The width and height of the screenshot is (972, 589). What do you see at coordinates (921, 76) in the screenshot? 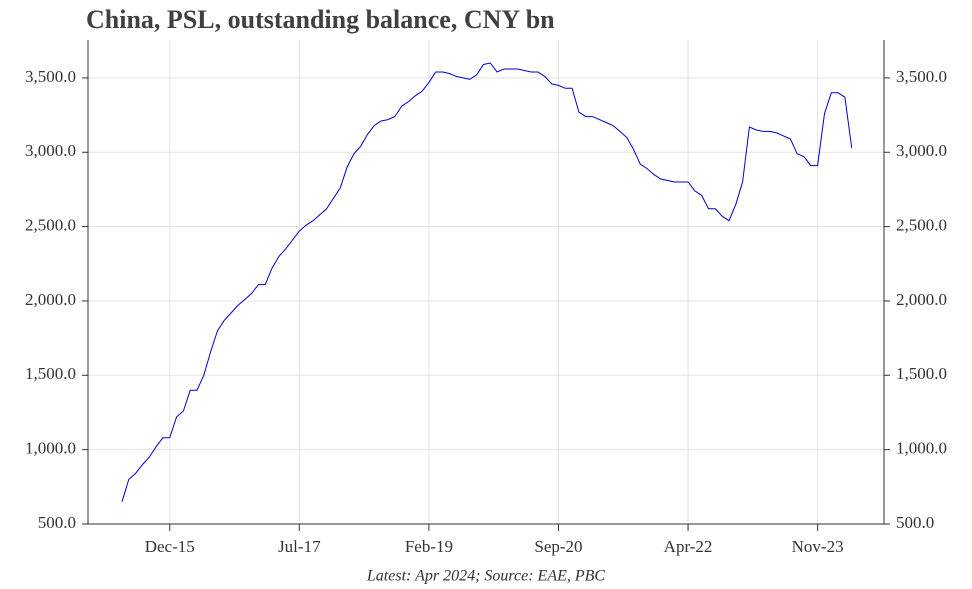
I see `y2-tick-label: 3,500.0` at bounding box center [921, 76].